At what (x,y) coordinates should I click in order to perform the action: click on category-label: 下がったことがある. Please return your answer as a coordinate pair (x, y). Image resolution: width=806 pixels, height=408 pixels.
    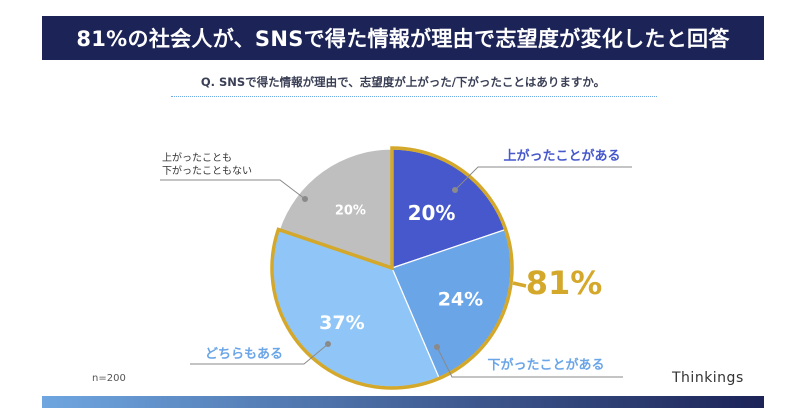
    Looking at the image, I should click on (545, 365).